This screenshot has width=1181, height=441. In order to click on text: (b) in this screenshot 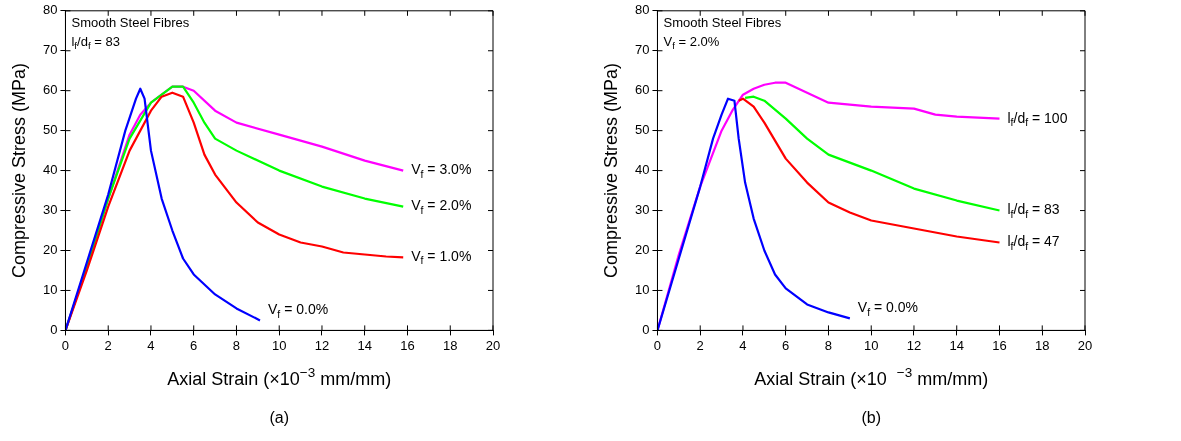, I will do `click(871, 417)`.